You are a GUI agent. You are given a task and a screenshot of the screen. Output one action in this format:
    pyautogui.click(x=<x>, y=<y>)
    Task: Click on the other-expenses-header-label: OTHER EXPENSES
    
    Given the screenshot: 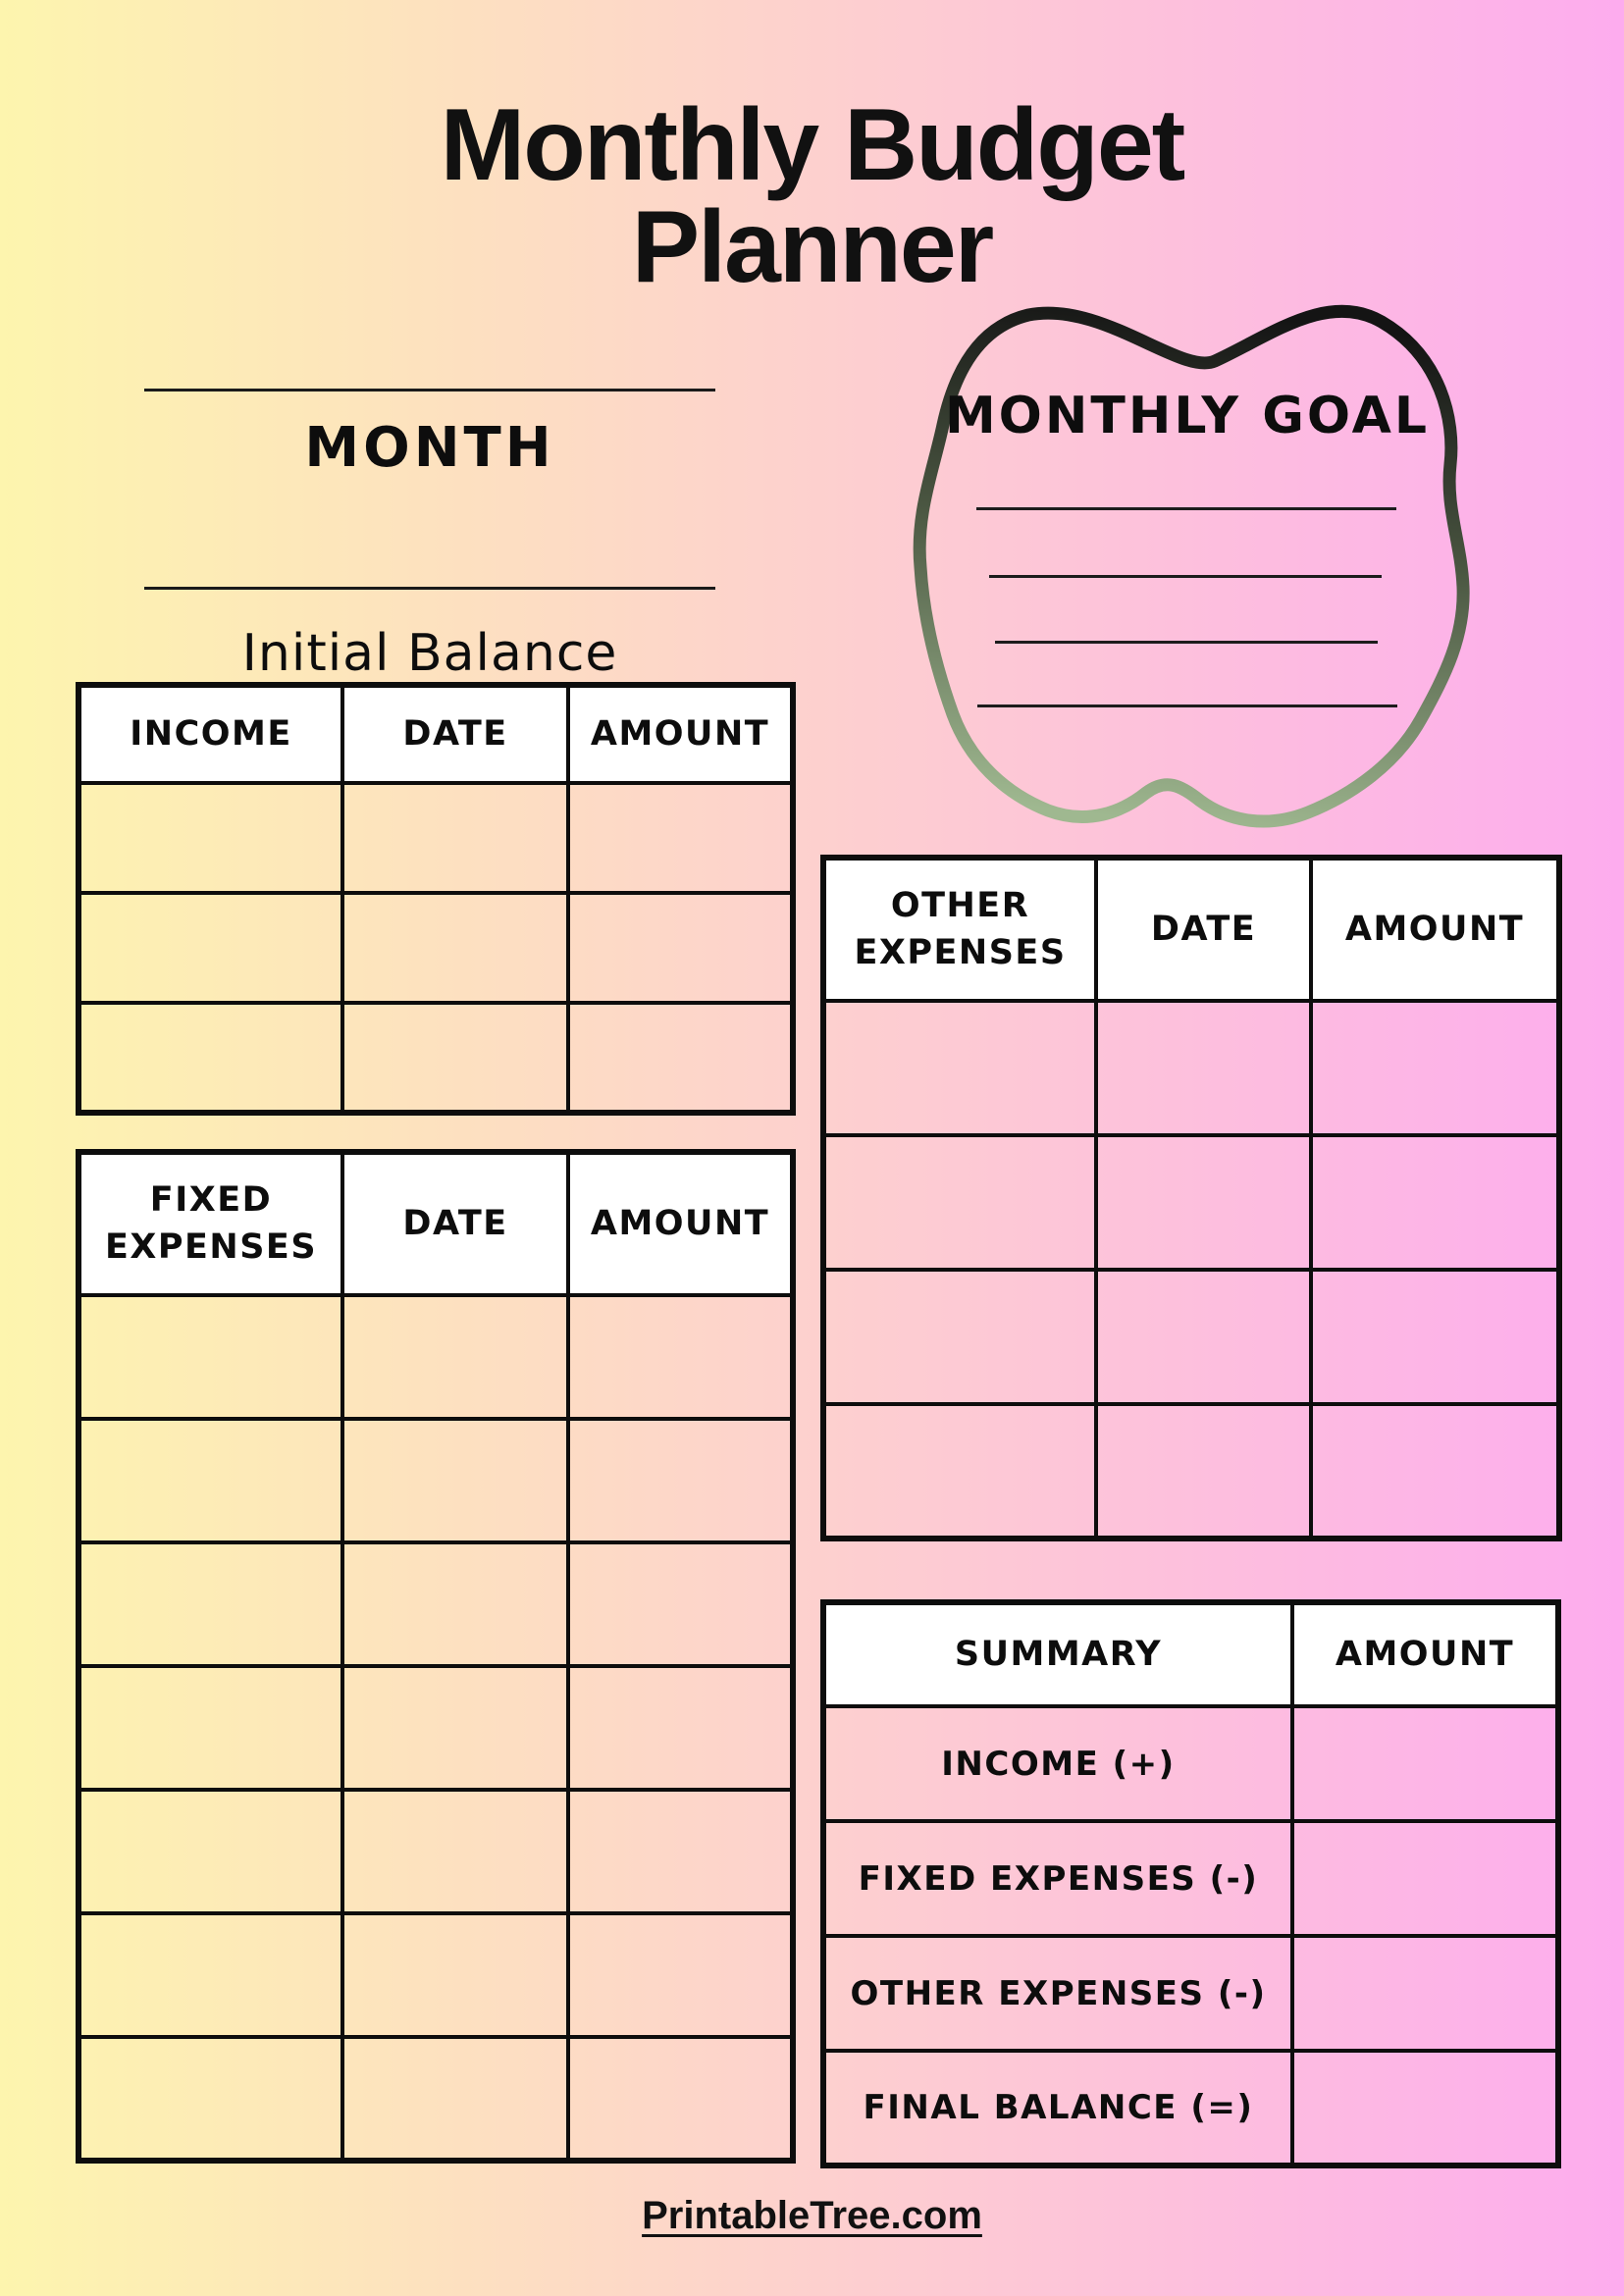 What is the action you would take?
    pyautogui.click(x=960, y=929)
    